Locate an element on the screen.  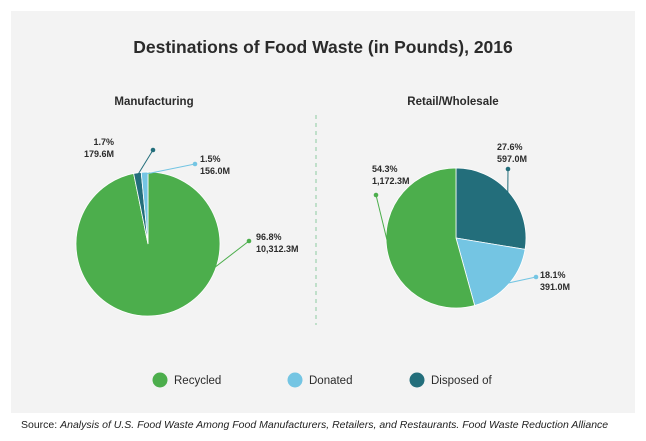
legend-swatch-donated is located at coordinates (295, 380).